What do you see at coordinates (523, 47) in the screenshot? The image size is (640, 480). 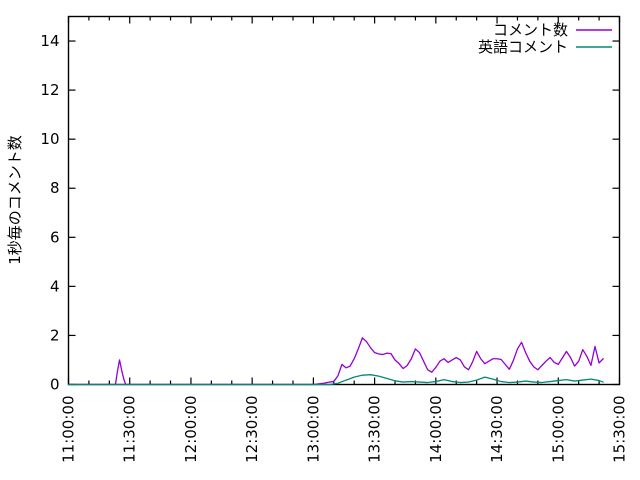 I see `legend-label-1: 英語コメント` at bounding box center [523, 47].